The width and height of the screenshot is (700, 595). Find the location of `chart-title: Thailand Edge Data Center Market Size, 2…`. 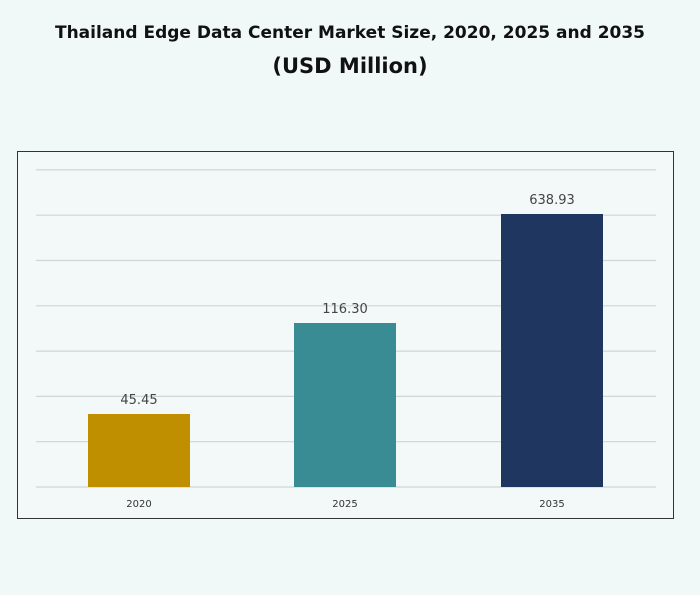

chart-title: Thailand Edge Data Center Market Size, 2… is located at coordinates (350, 33).